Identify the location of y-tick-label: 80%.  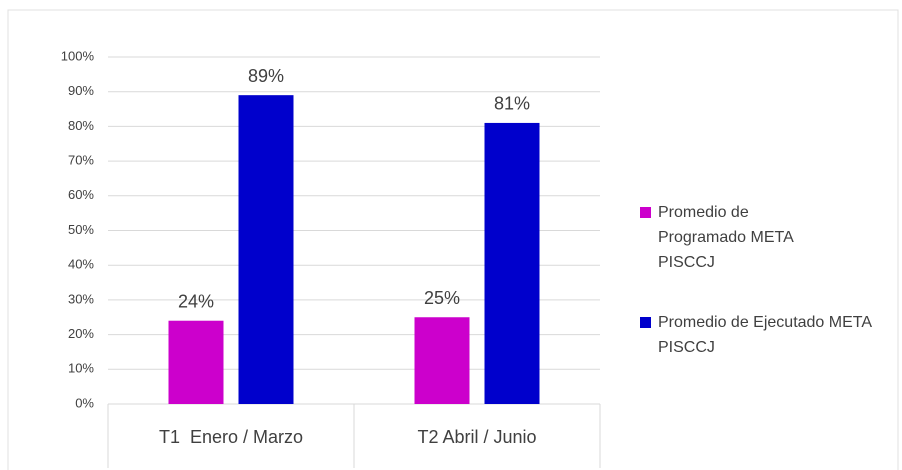
(81, 125).